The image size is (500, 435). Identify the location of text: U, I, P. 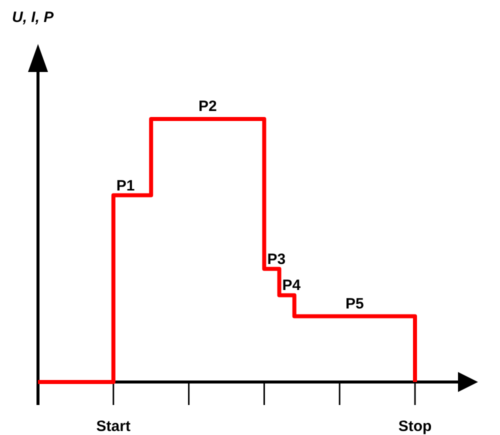
(33, 17).